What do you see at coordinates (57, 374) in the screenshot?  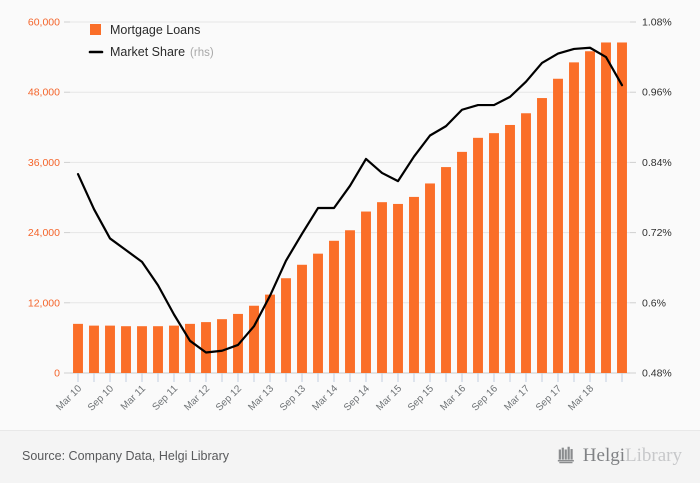 I see `y-axis-left-tick-label: 0` at bounding box center [57, 374].